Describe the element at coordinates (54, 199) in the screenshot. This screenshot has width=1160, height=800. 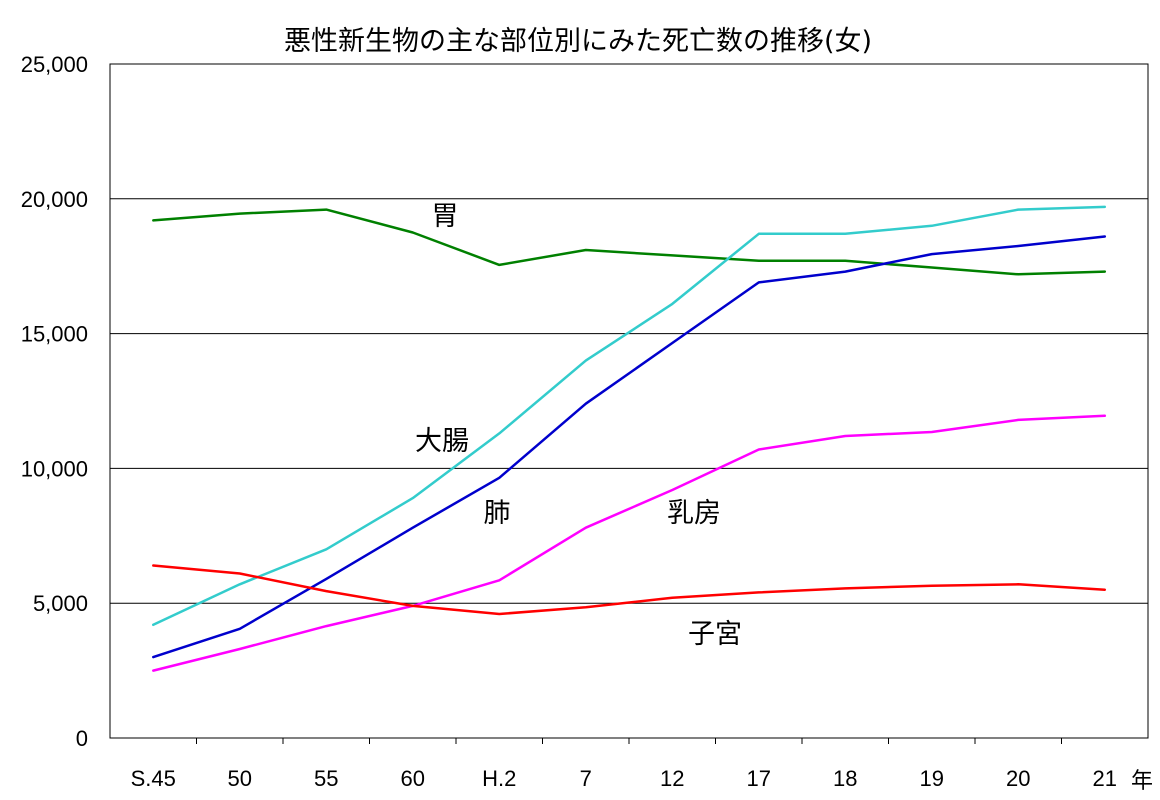
I see `y-tick-label-4: 20,000` at that location.